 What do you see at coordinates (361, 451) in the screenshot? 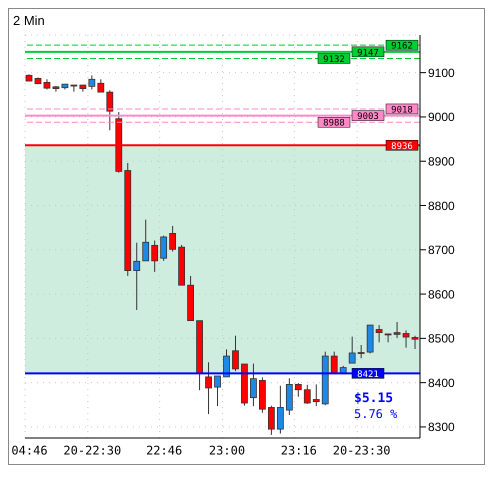
I see `x-tick-label: 20-23:30` at bounding box center [361, 451].